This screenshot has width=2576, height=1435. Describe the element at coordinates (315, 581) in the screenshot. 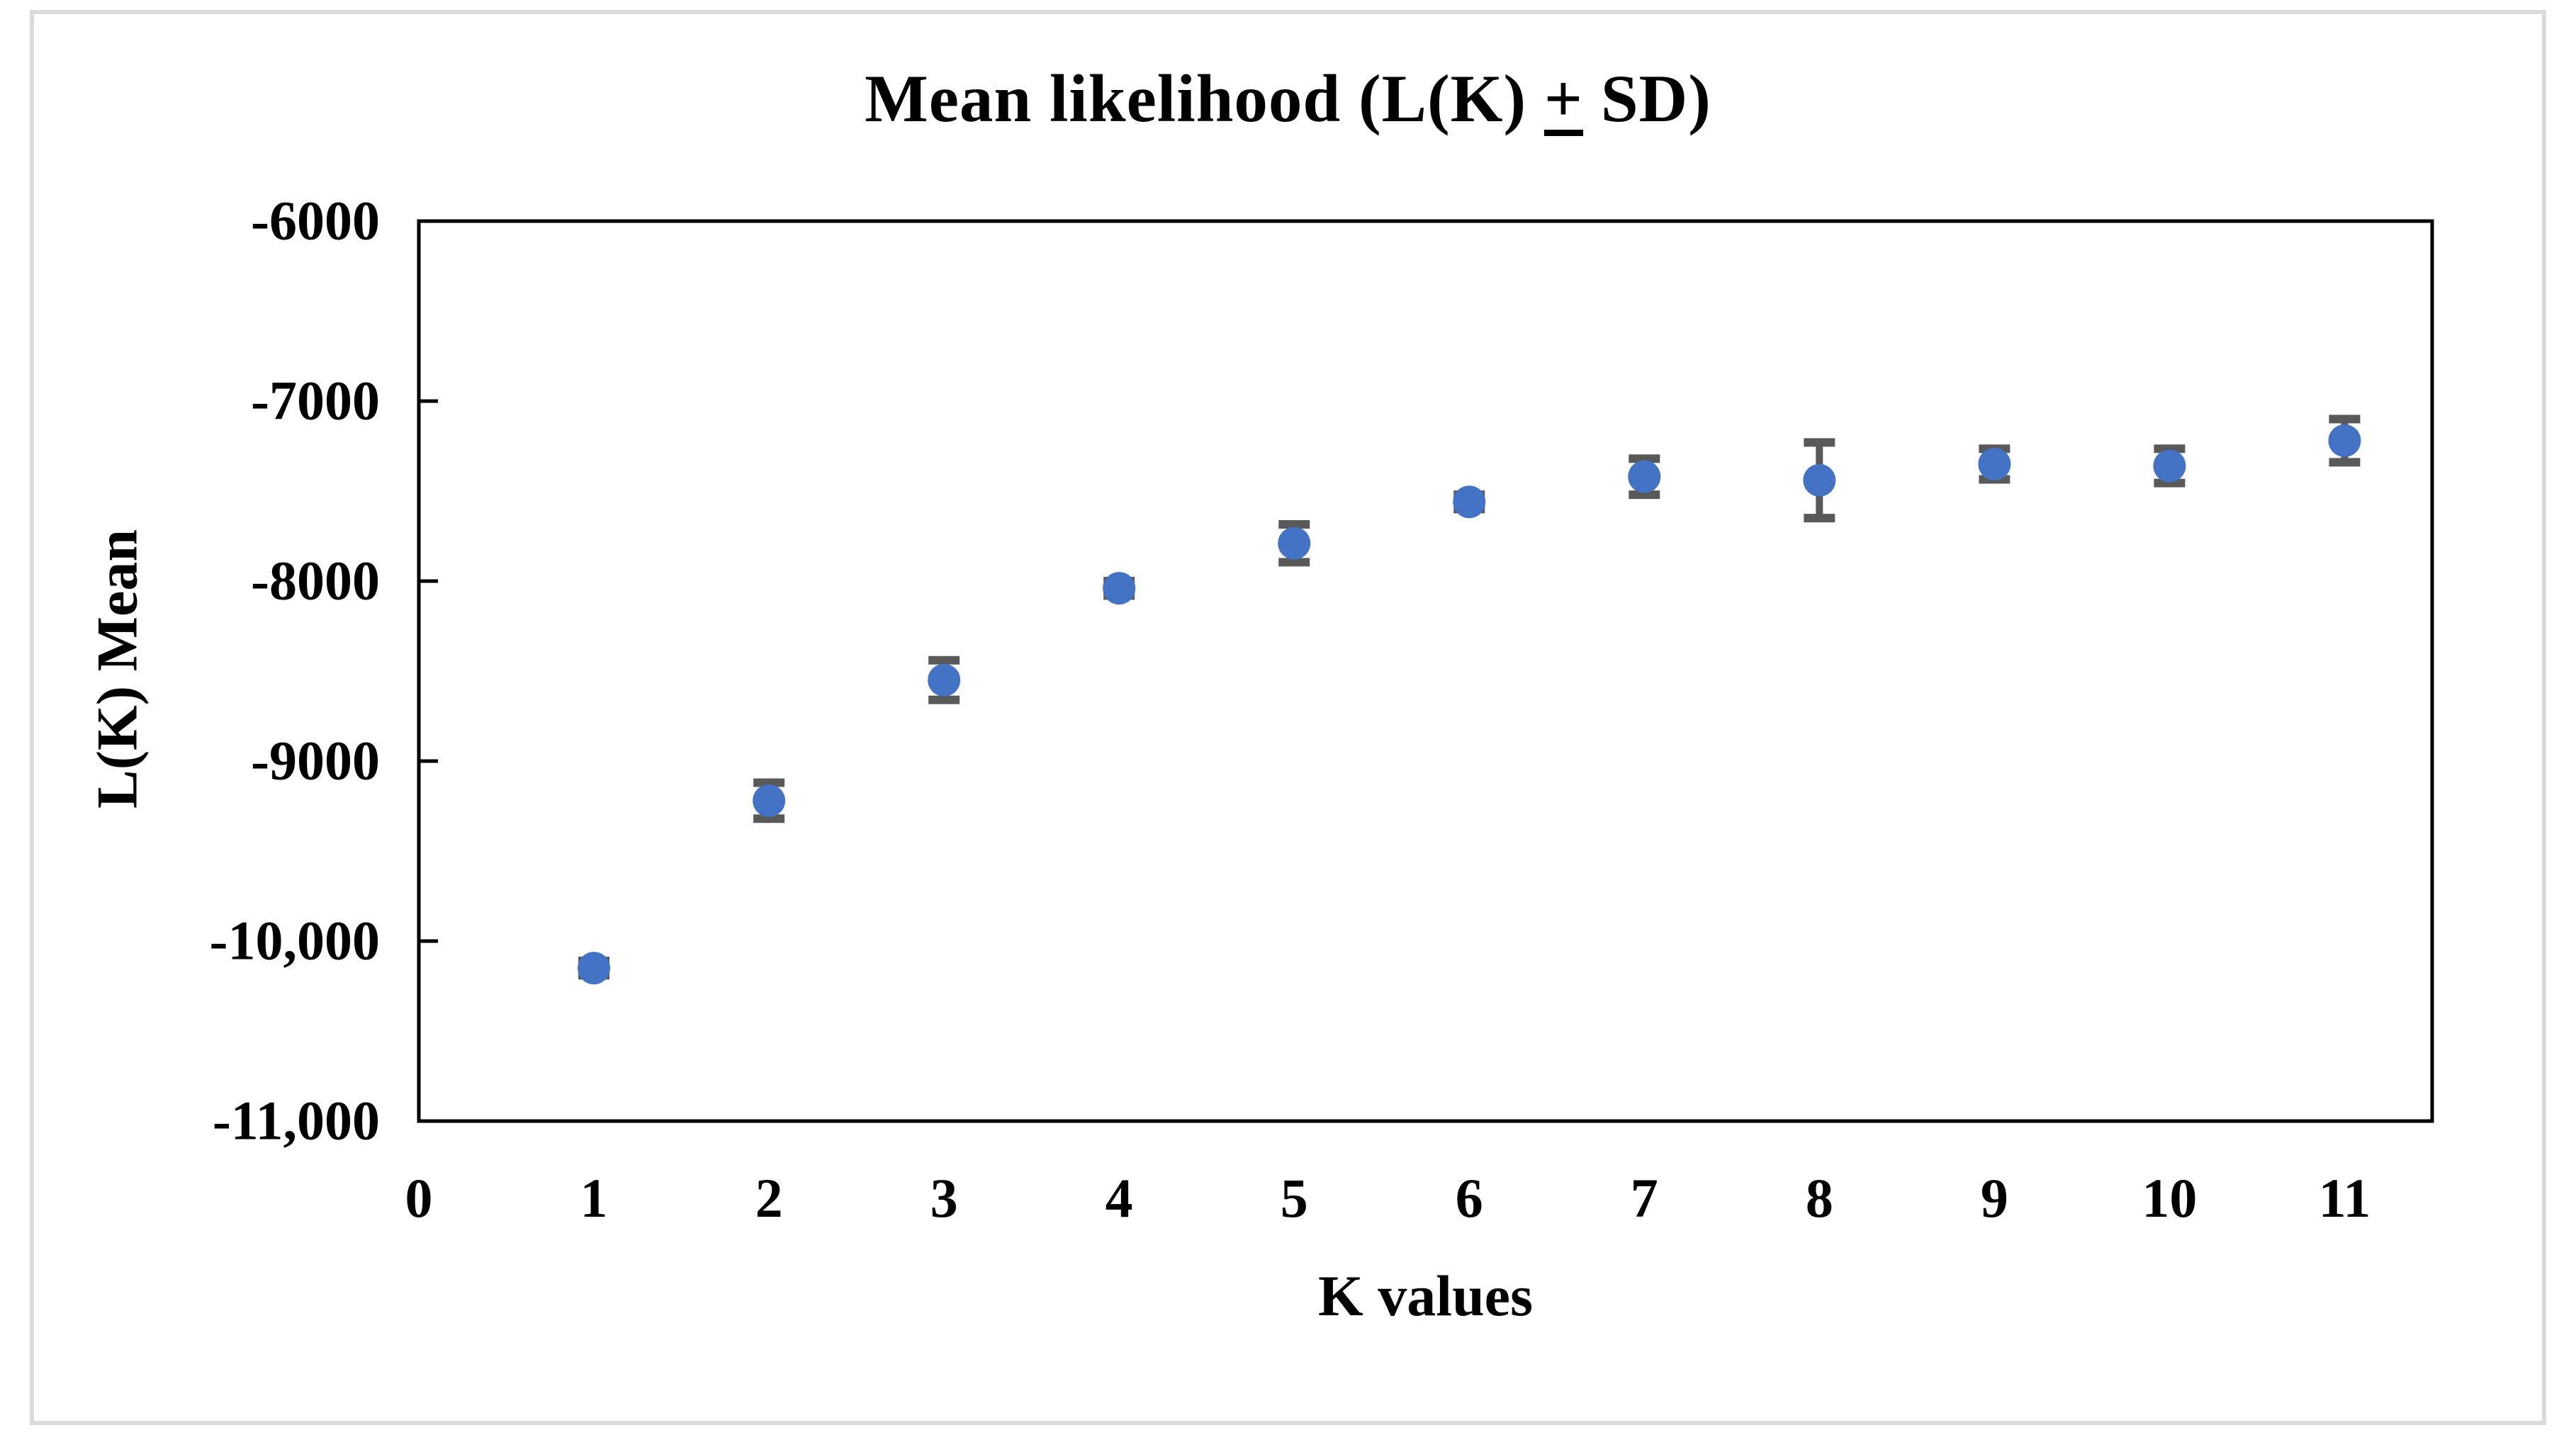

I see `y-tick-label--8000: -8000` at that location.